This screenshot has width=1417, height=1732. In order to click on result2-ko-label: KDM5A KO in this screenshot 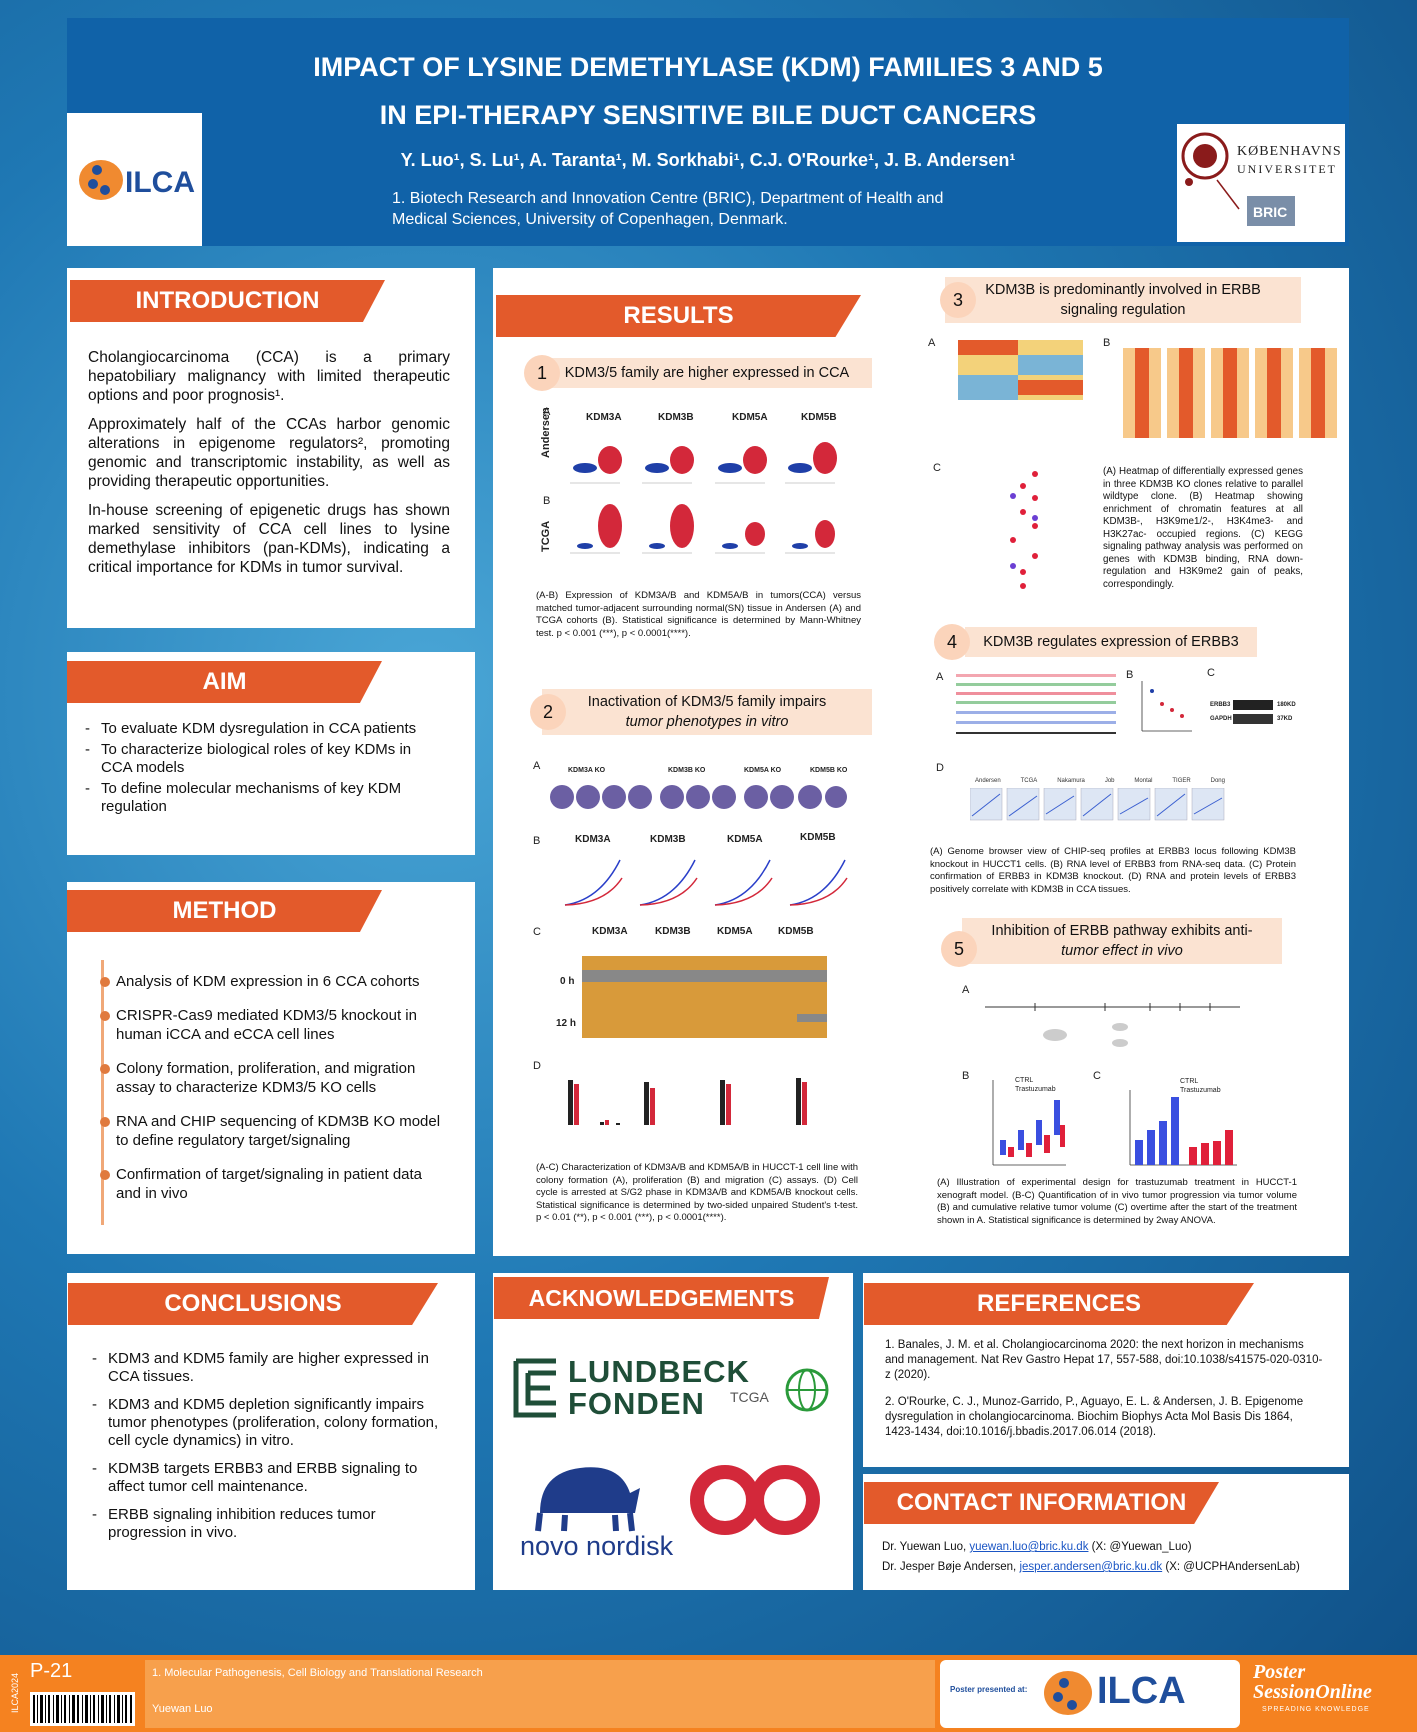, I will do `click(763, 770)`.